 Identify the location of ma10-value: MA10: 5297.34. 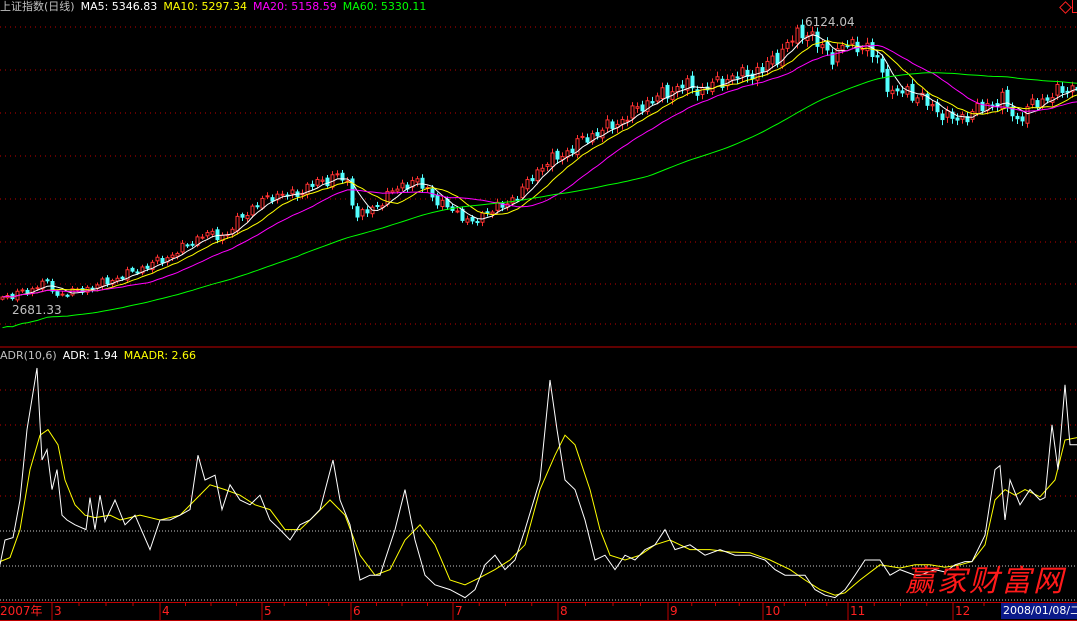
(205, 6).